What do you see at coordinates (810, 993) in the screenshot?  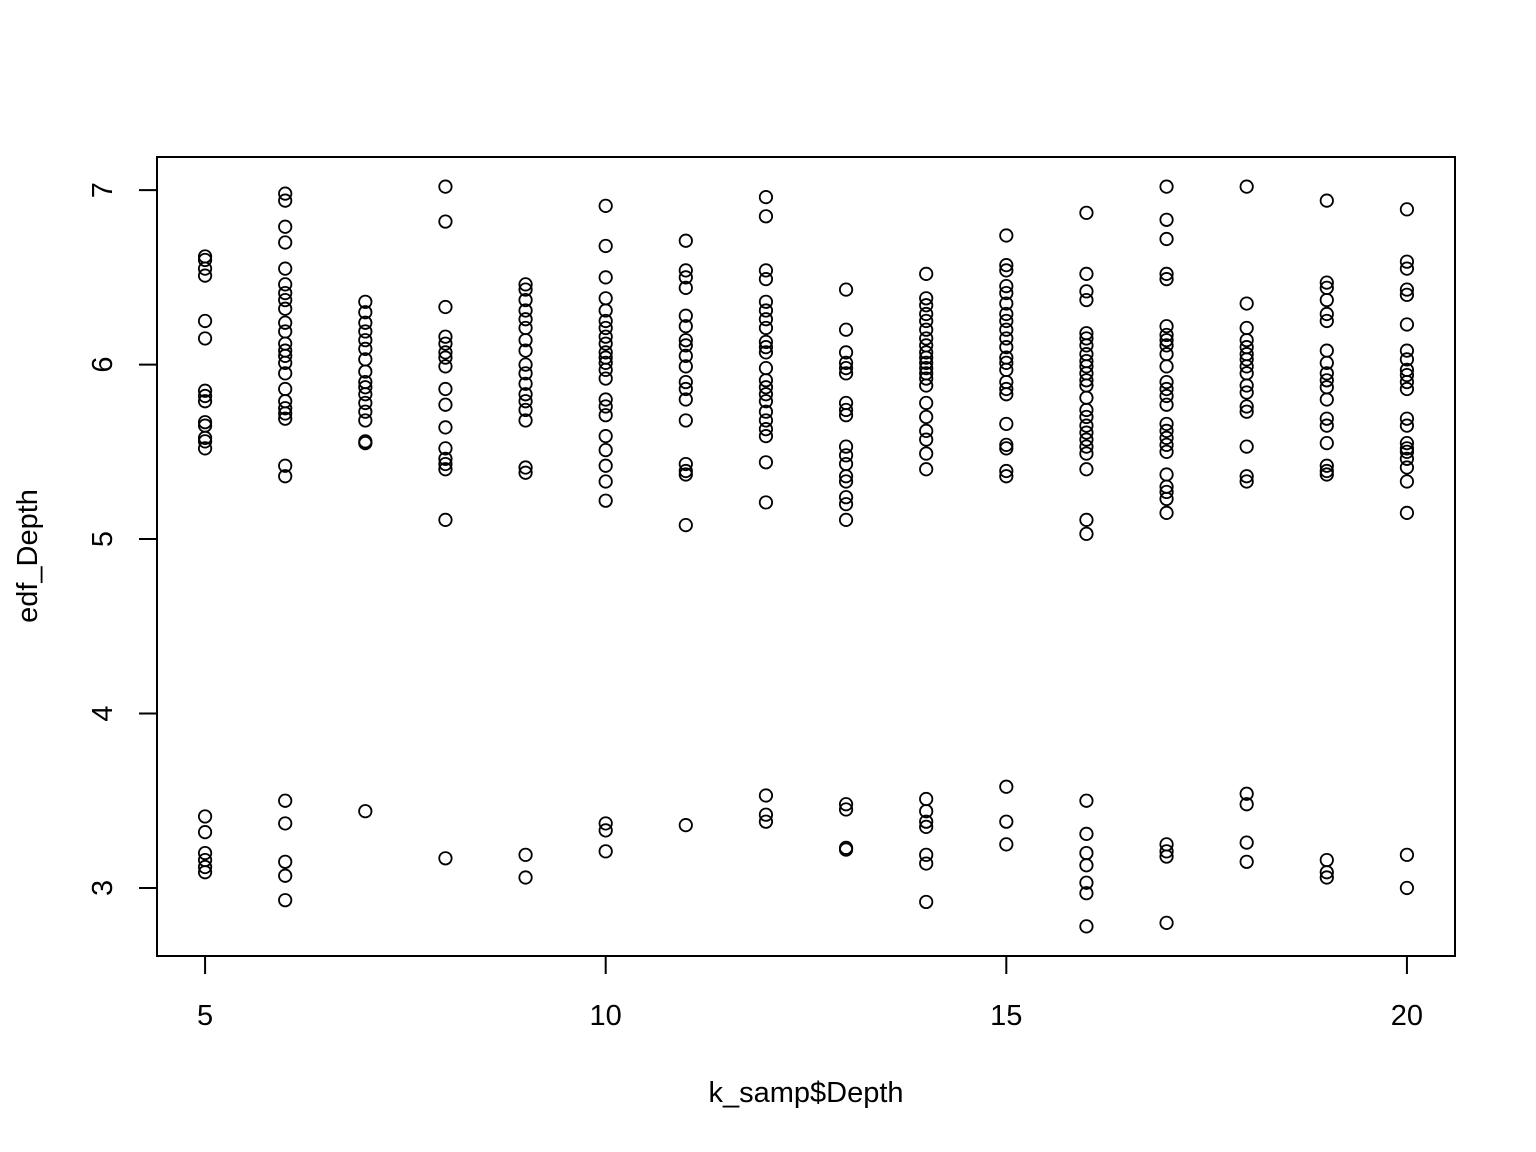 I see `x-axis: 5 10 15 20` at bounding box center [810, 993].